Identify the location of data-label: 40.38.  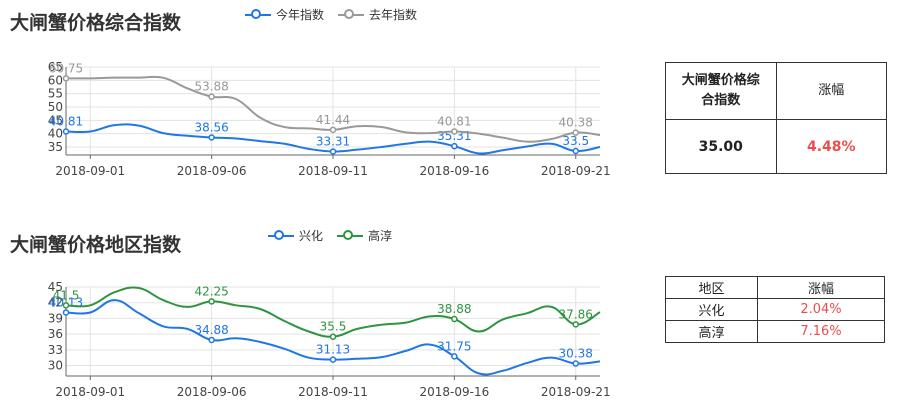
(576, 123).